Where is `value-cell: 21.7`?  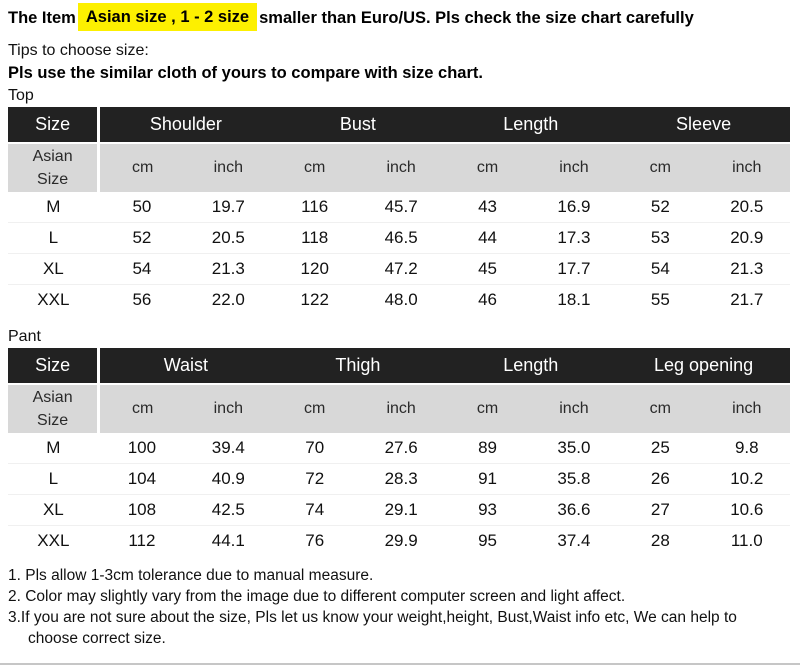 value-cell: 21.7 is located at coordinates (746, 299).